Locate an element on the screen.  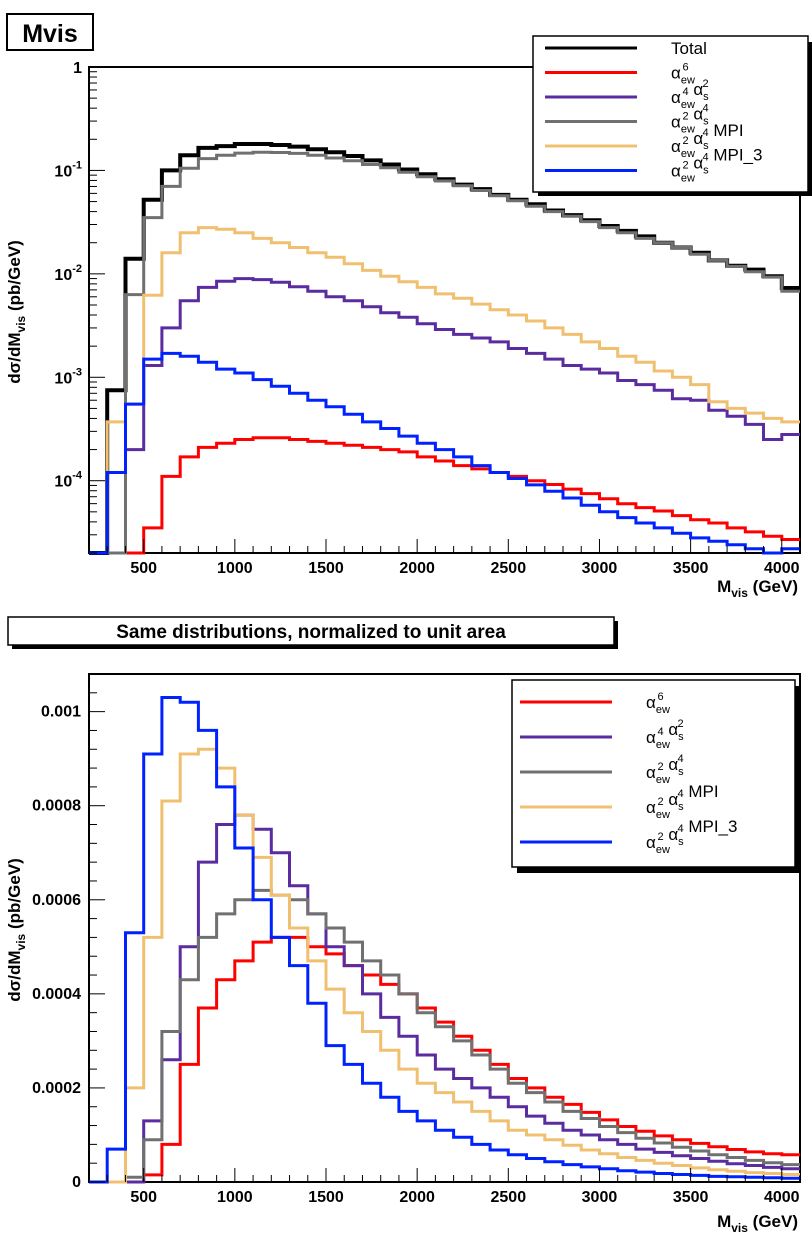
chart-1-legend-label: αew6 is located at coordinates (683, 74).